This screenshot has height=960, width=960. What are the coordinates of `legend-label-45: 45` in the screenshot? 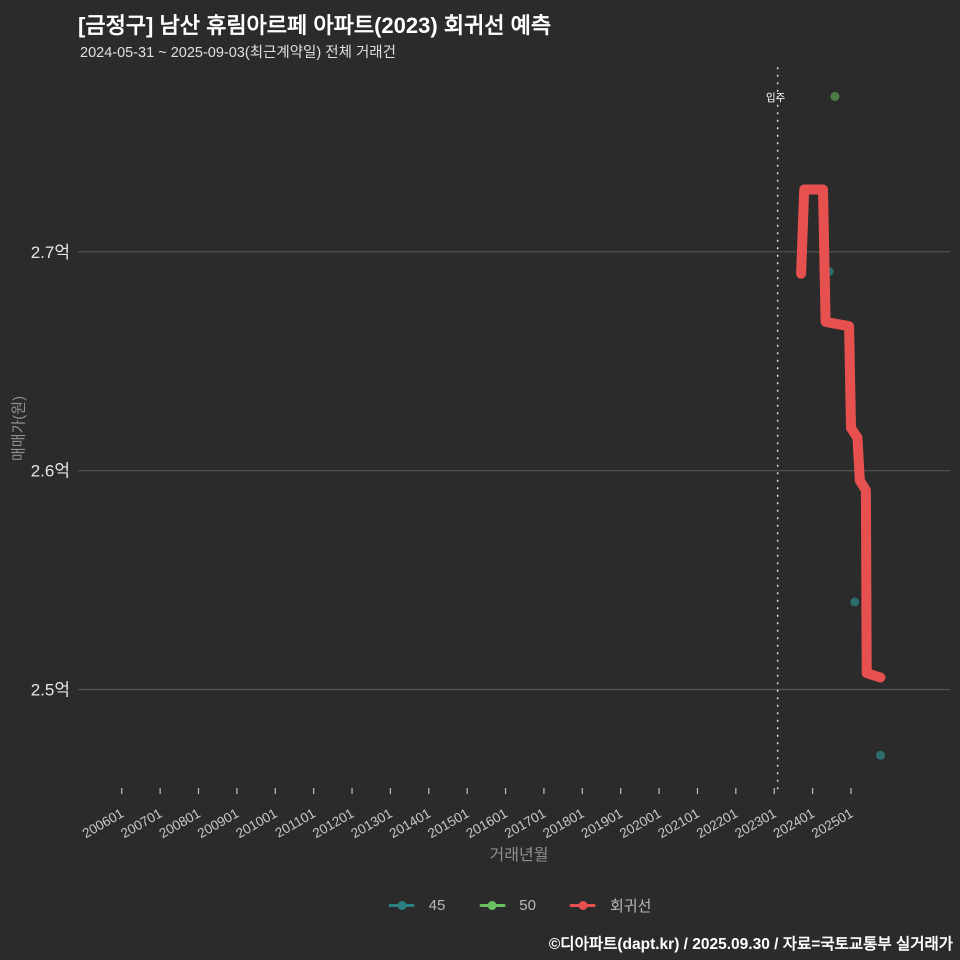 It's located at (437, 905).